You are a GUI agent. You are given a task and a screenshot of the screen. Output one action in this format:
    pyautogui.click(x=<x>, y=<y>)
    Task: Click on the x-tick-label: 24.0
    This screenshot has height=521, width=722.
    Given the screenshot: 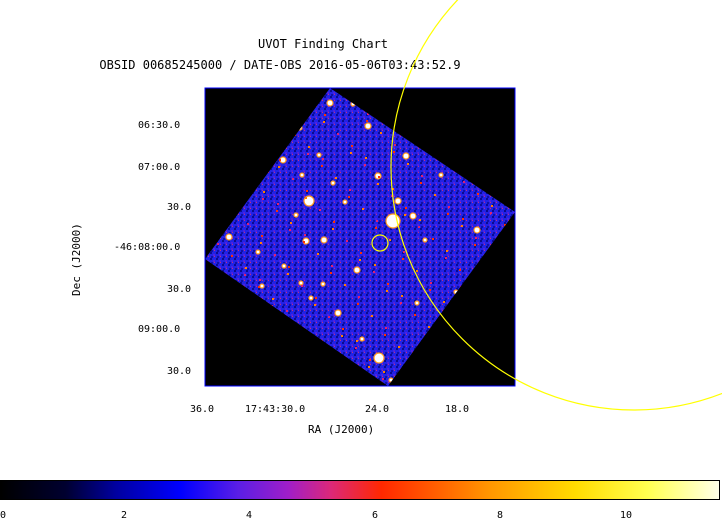 What is the action you would take?
    pyautogui.click(x=377, y=409)
    